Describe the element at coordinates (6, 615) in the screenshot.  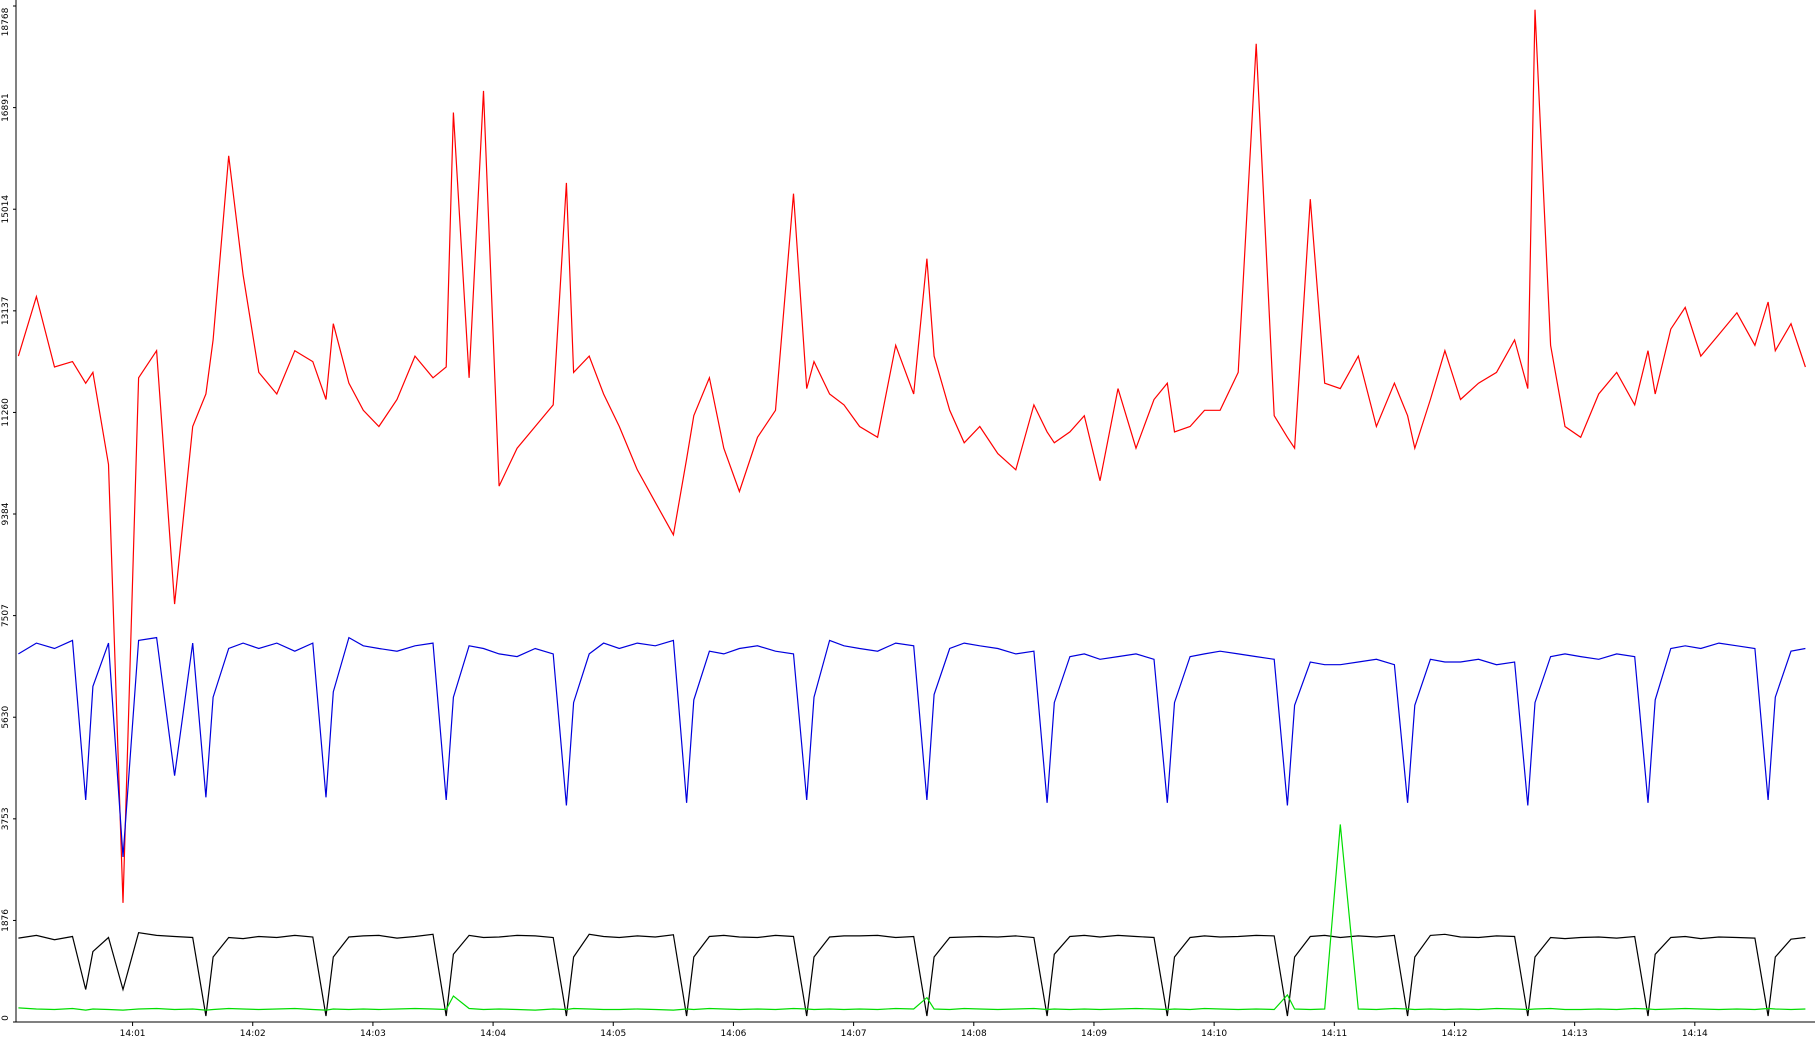
I see `y-tick-label: 7507` at that location.